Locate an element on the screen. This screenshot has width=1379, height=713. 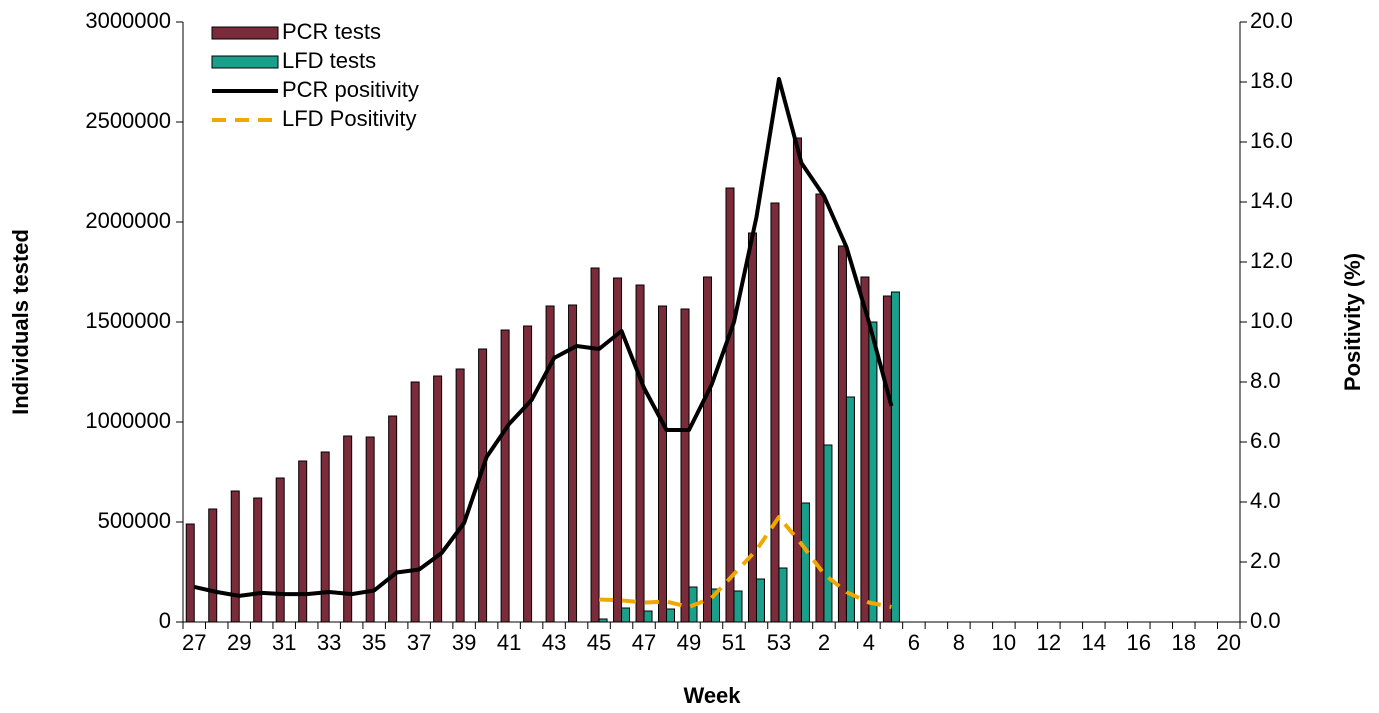
x-tick-label: 51 is located at coordinates (734, 642).